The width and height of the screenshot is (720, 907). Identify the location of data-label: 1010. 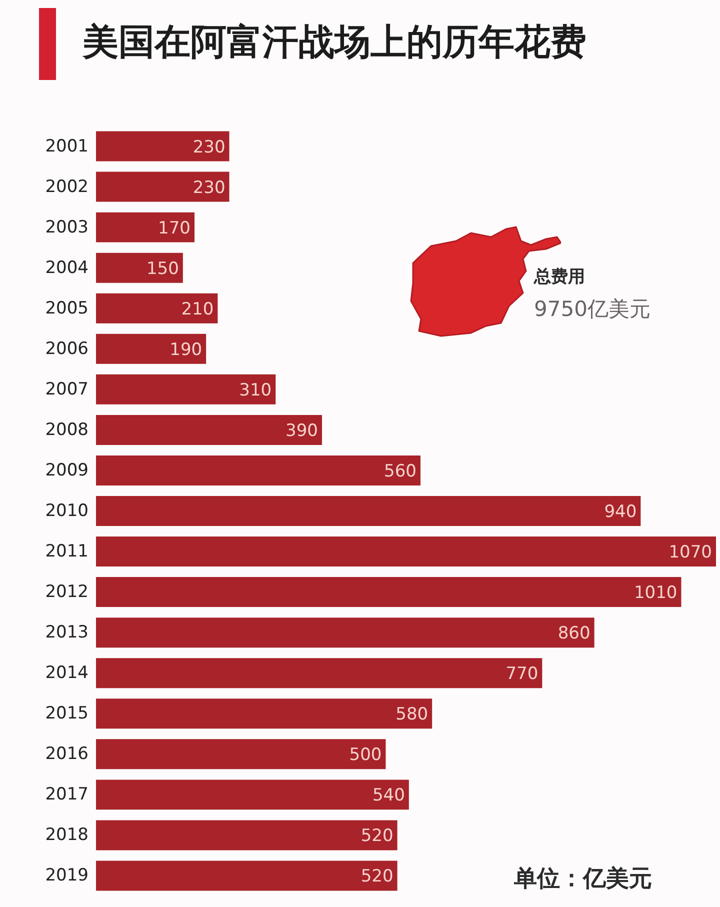
(656, 593).